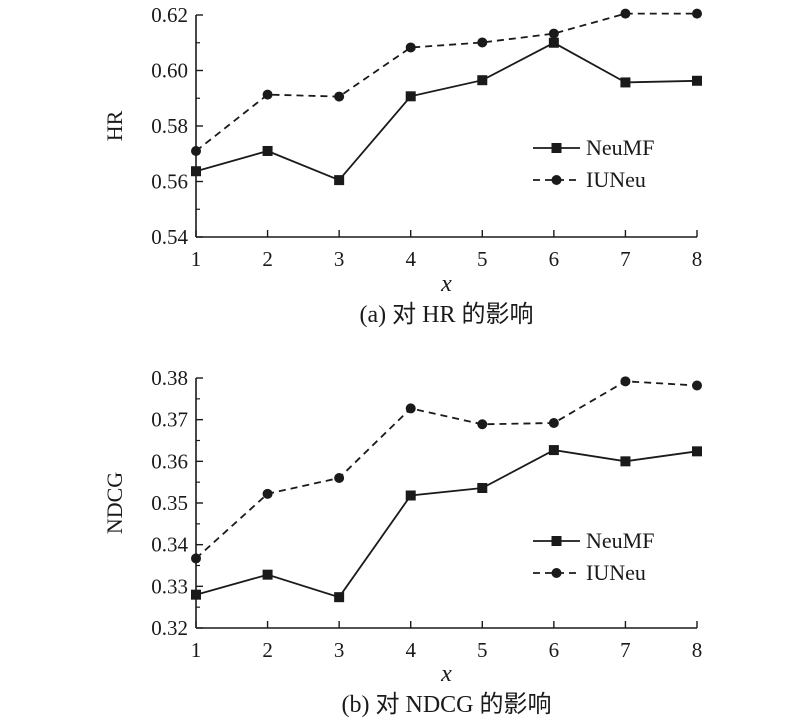  I want to click on hr-y-tick-label: 0.58, so click(169, 126).